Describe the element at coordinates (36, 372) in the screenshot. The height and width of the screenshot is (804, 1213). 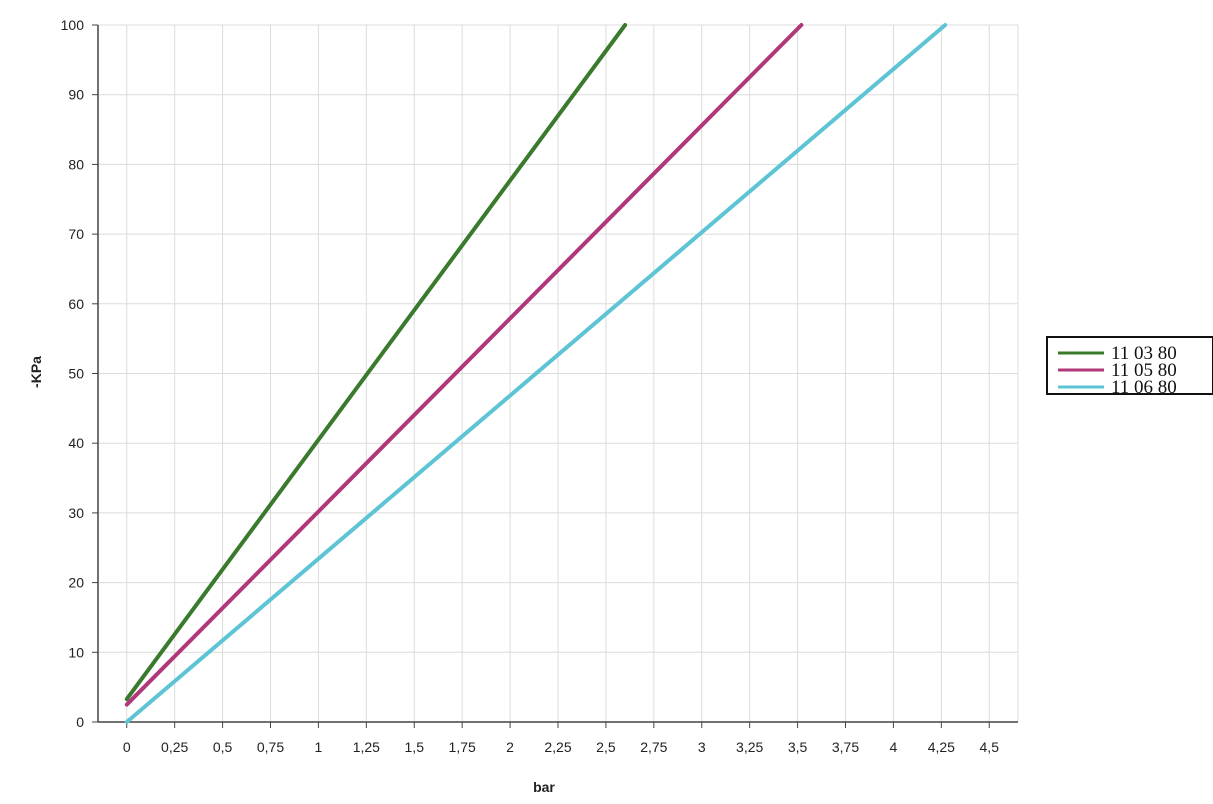
I see `y-axis-title: -KPa` at that location.